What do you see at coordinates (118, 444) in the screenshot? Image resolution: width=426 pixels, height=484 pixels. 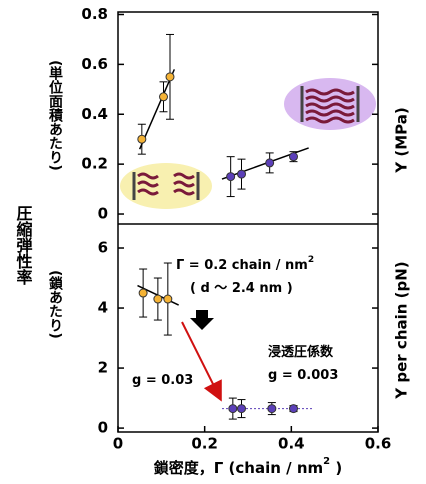 I see `x-tick-label: 0` at bounding box center [118, 444].